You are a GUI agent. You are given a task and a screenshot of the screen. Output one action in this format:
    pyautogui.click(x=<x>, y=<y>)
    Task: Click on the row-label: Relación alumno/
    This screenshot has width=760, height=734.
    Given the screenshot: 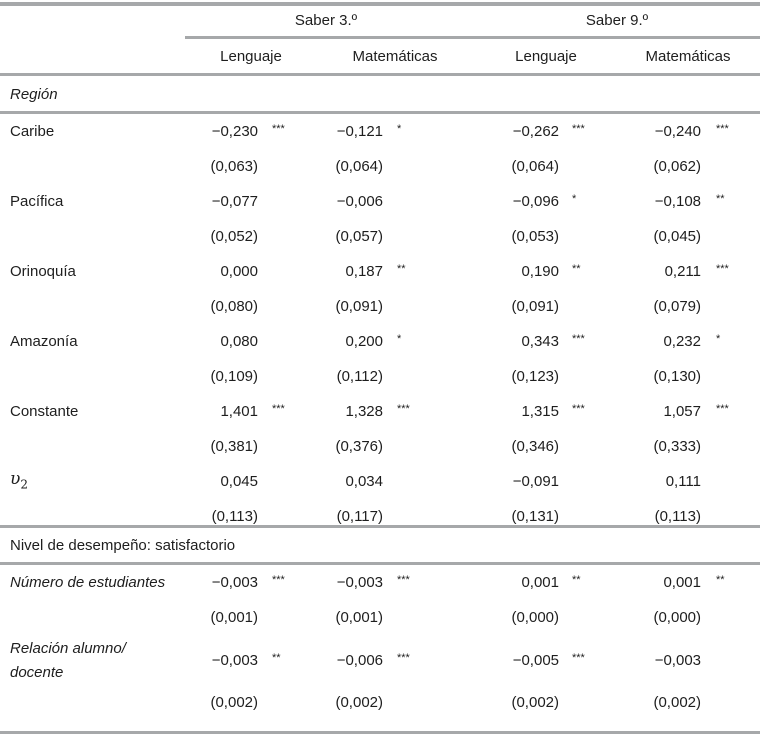 What is the action you would take?
    pyautogui.click(x=68, y=648)
    